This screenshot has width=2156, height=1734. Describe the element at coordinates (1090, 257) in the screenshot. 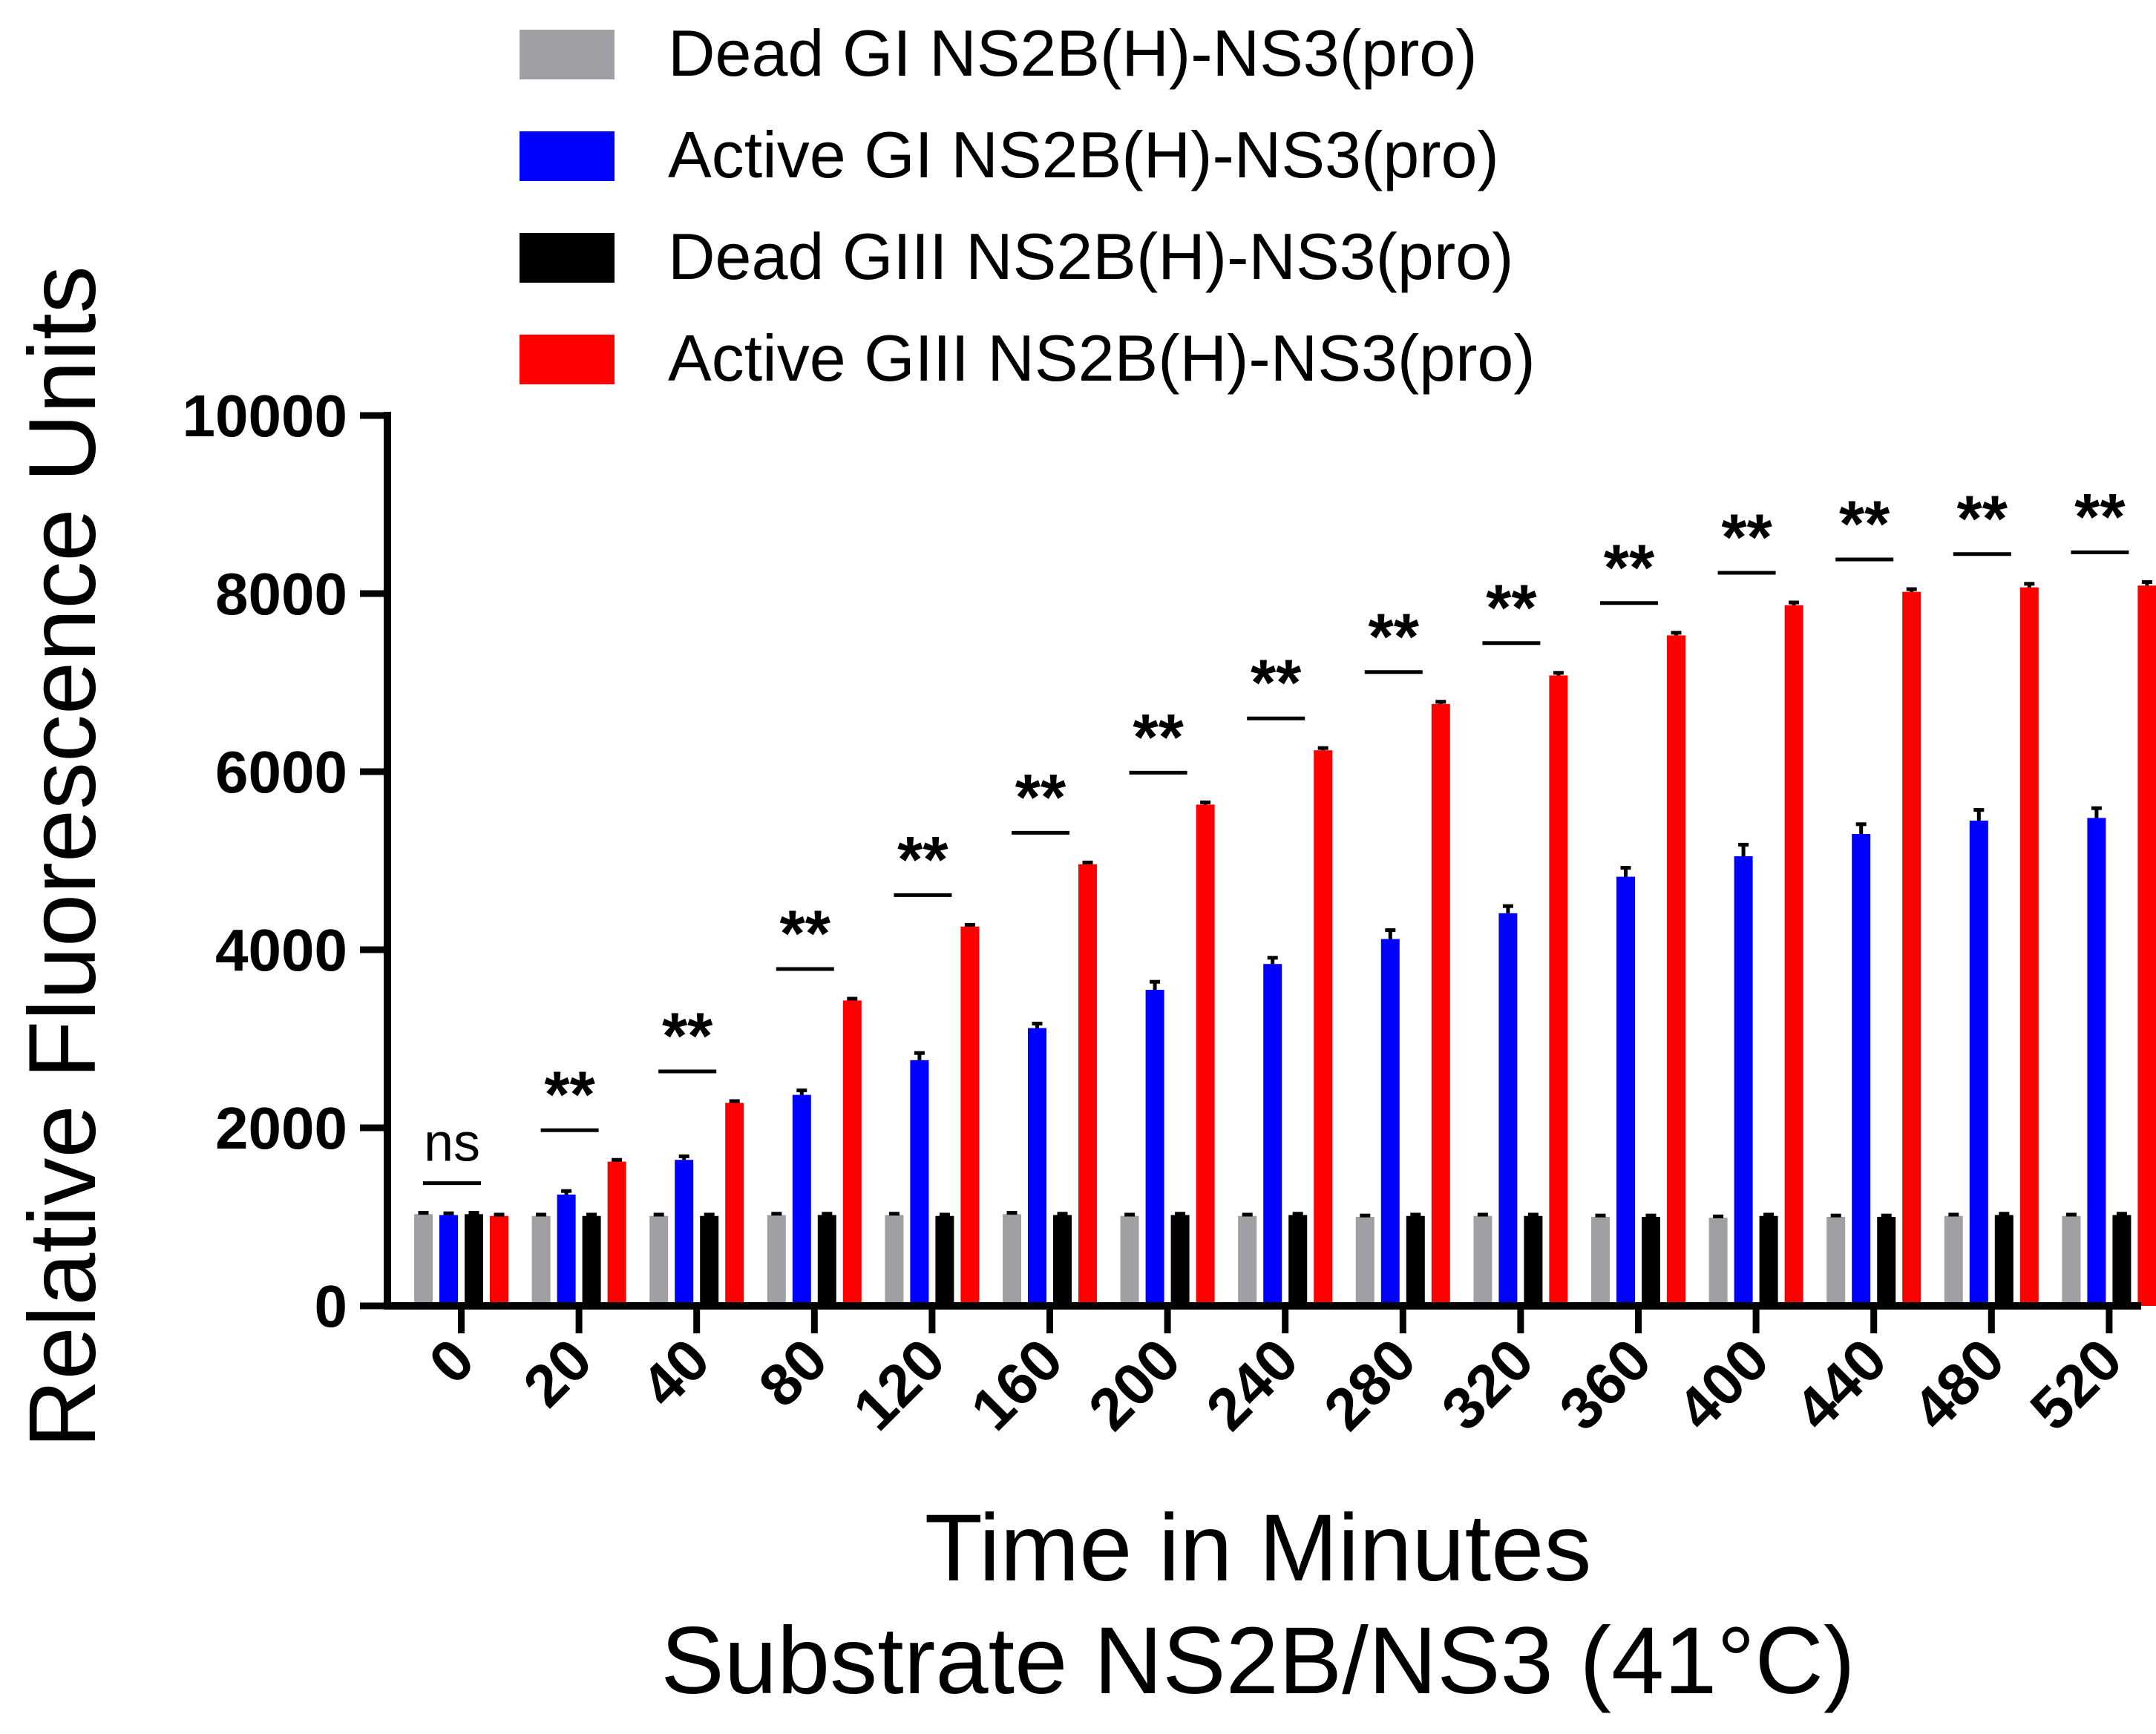

I see `legend-label-2: Dead GIII NS2B(H)-NS3(pro)` at that location.